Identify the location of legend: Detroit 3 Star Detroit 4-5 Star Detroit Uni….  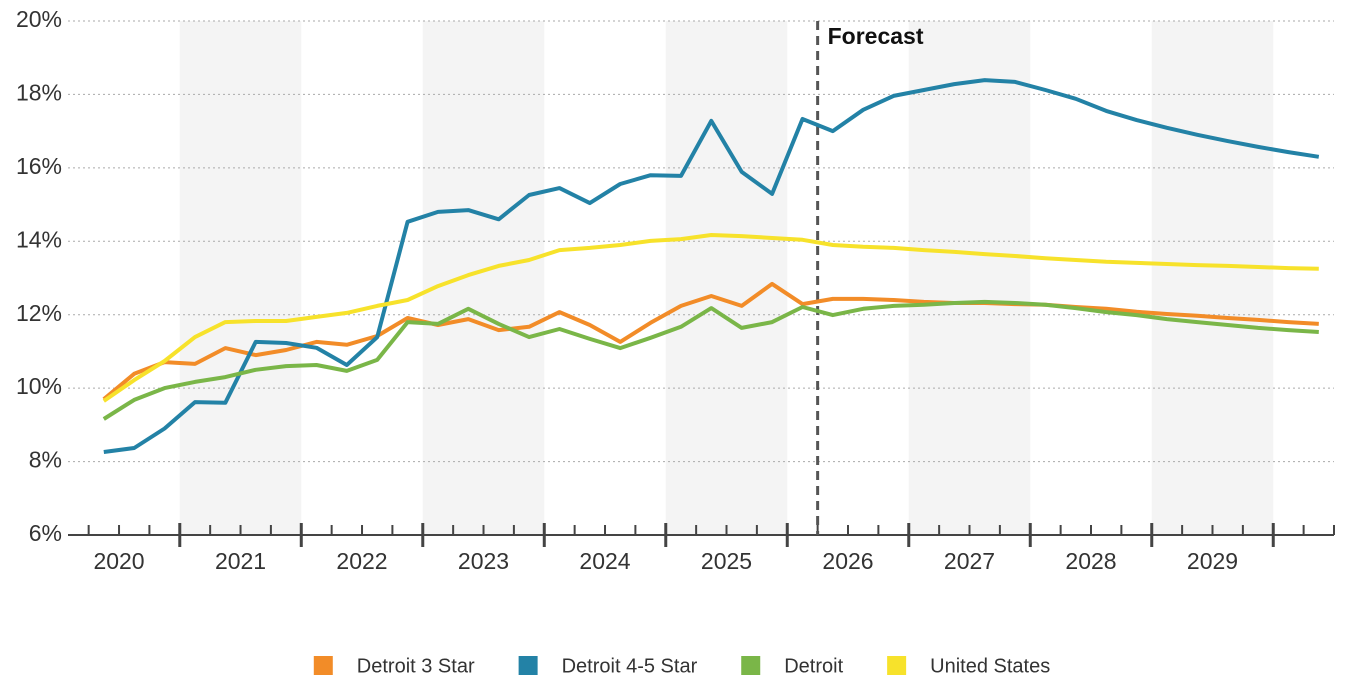
(681, 666).